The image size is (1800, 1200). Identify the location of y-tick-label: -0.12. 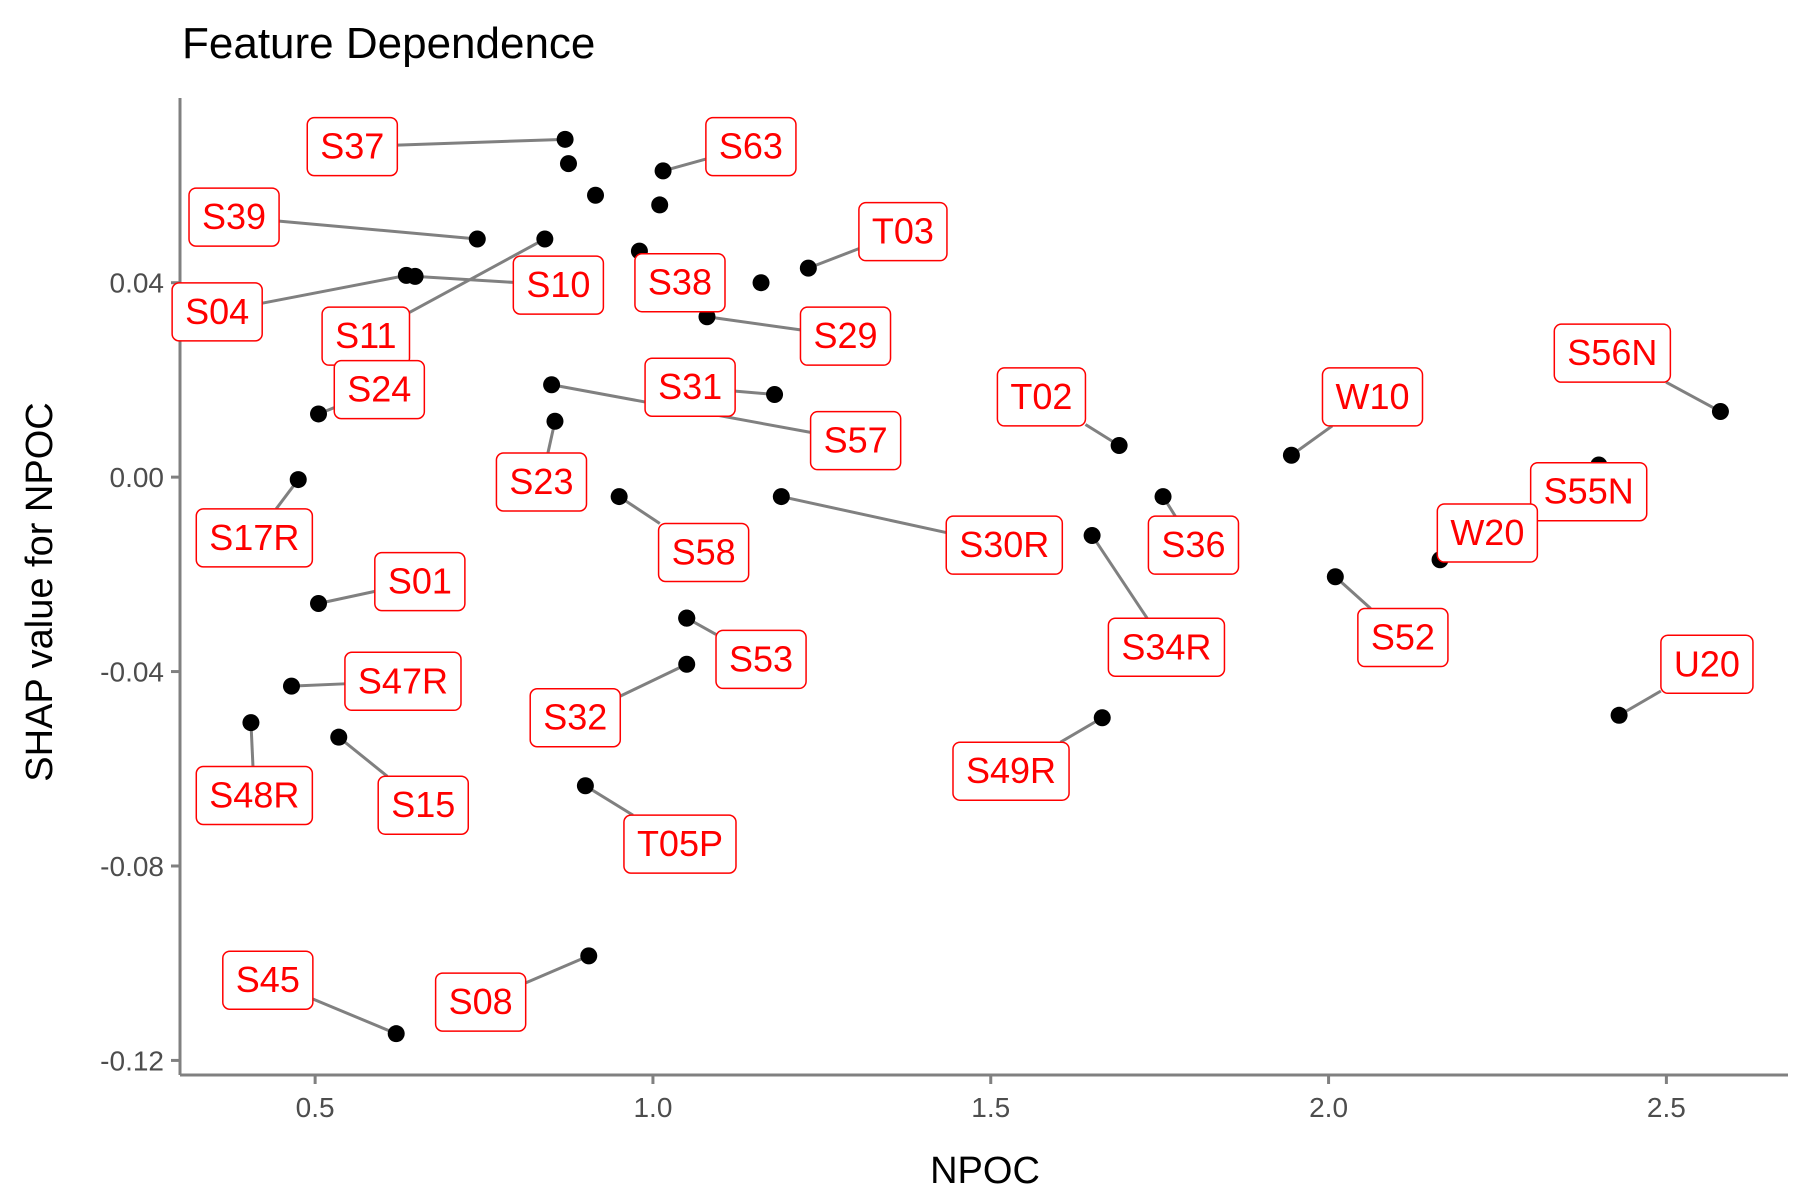
(132, 1060).